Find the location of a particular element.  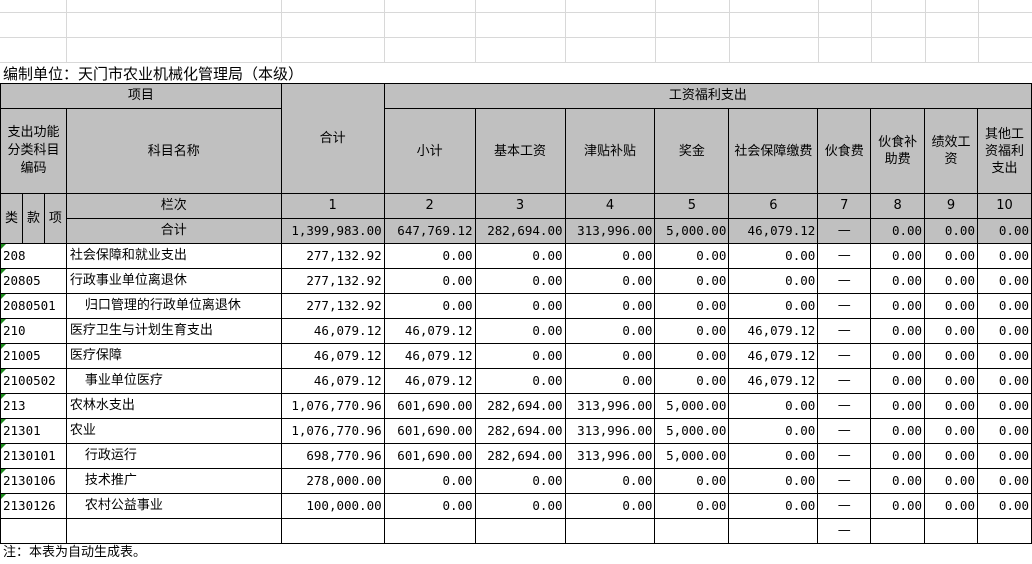

row-code: 2100502 is located at coordinates (33, 381).